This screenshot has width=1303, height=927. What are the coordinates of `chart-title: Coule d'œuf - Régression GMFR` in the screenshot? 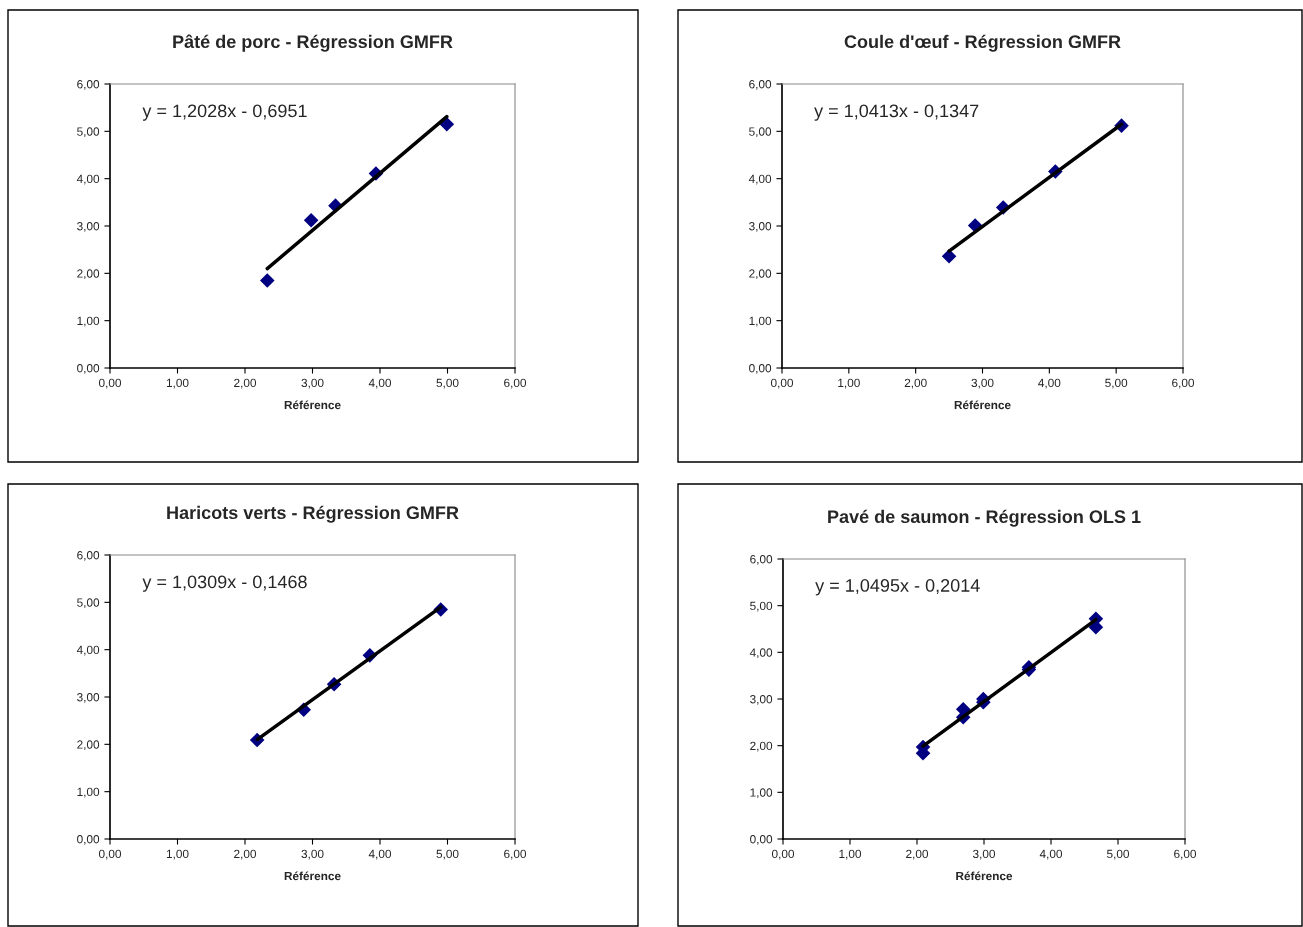 It's located at (982, 43).